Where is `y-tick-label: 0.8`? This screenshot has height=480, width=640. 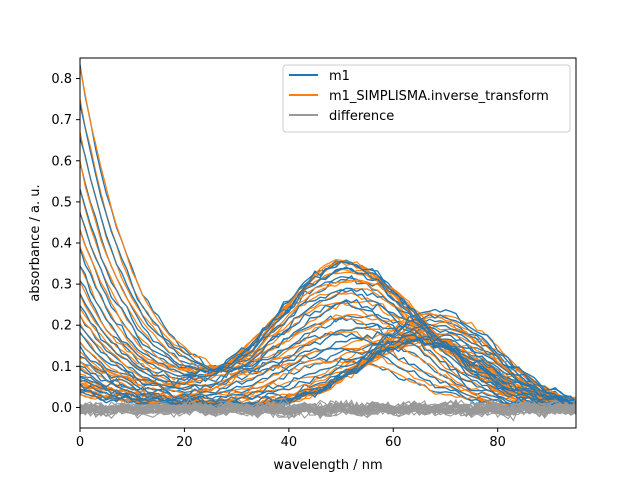 y-tick-label: 0.8 is located at coordinates (61, 79).